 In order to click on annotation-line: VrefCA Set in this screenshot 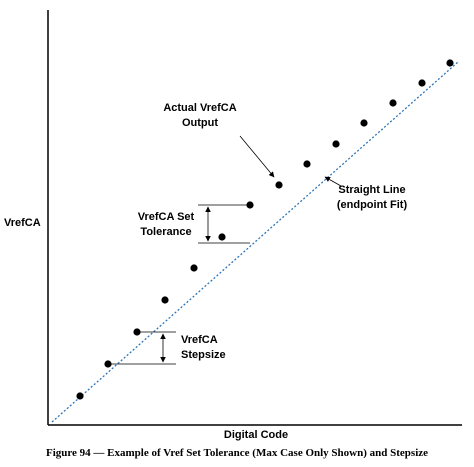, I will do `click(166, 217)`.